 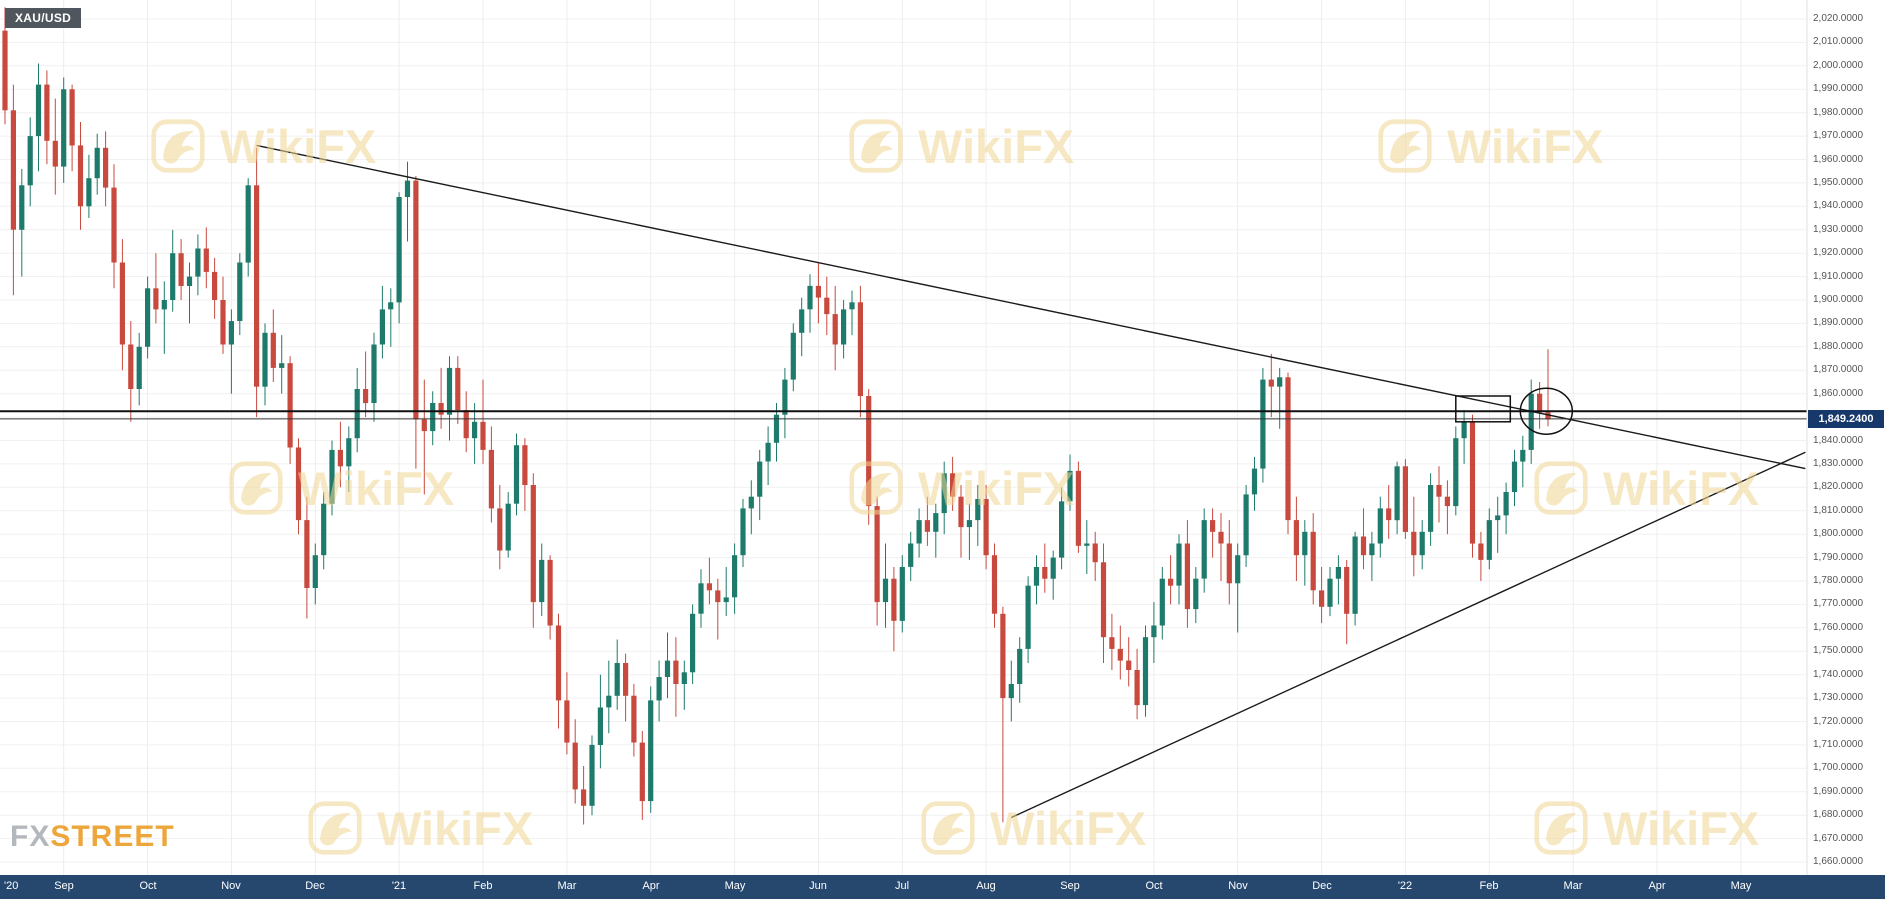 What do you see at coordinates (1838, 229) in the screenshot?
I see `price-tick-label: 1,930.0000` at bounding box center [1838, 229].